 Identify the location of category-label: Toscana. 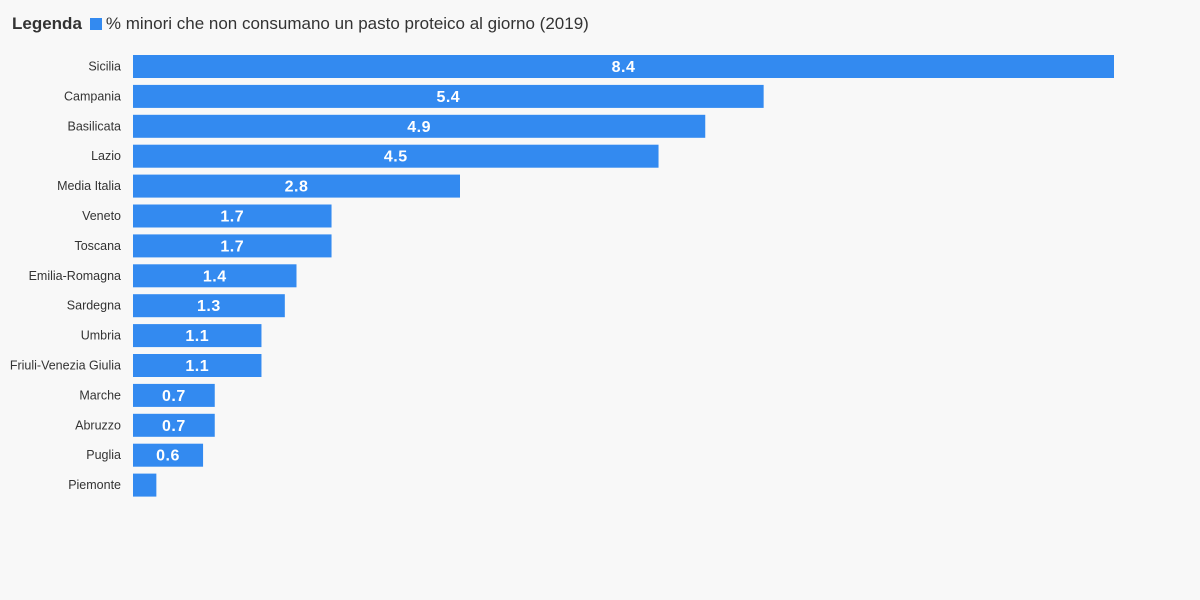
(97, 246).